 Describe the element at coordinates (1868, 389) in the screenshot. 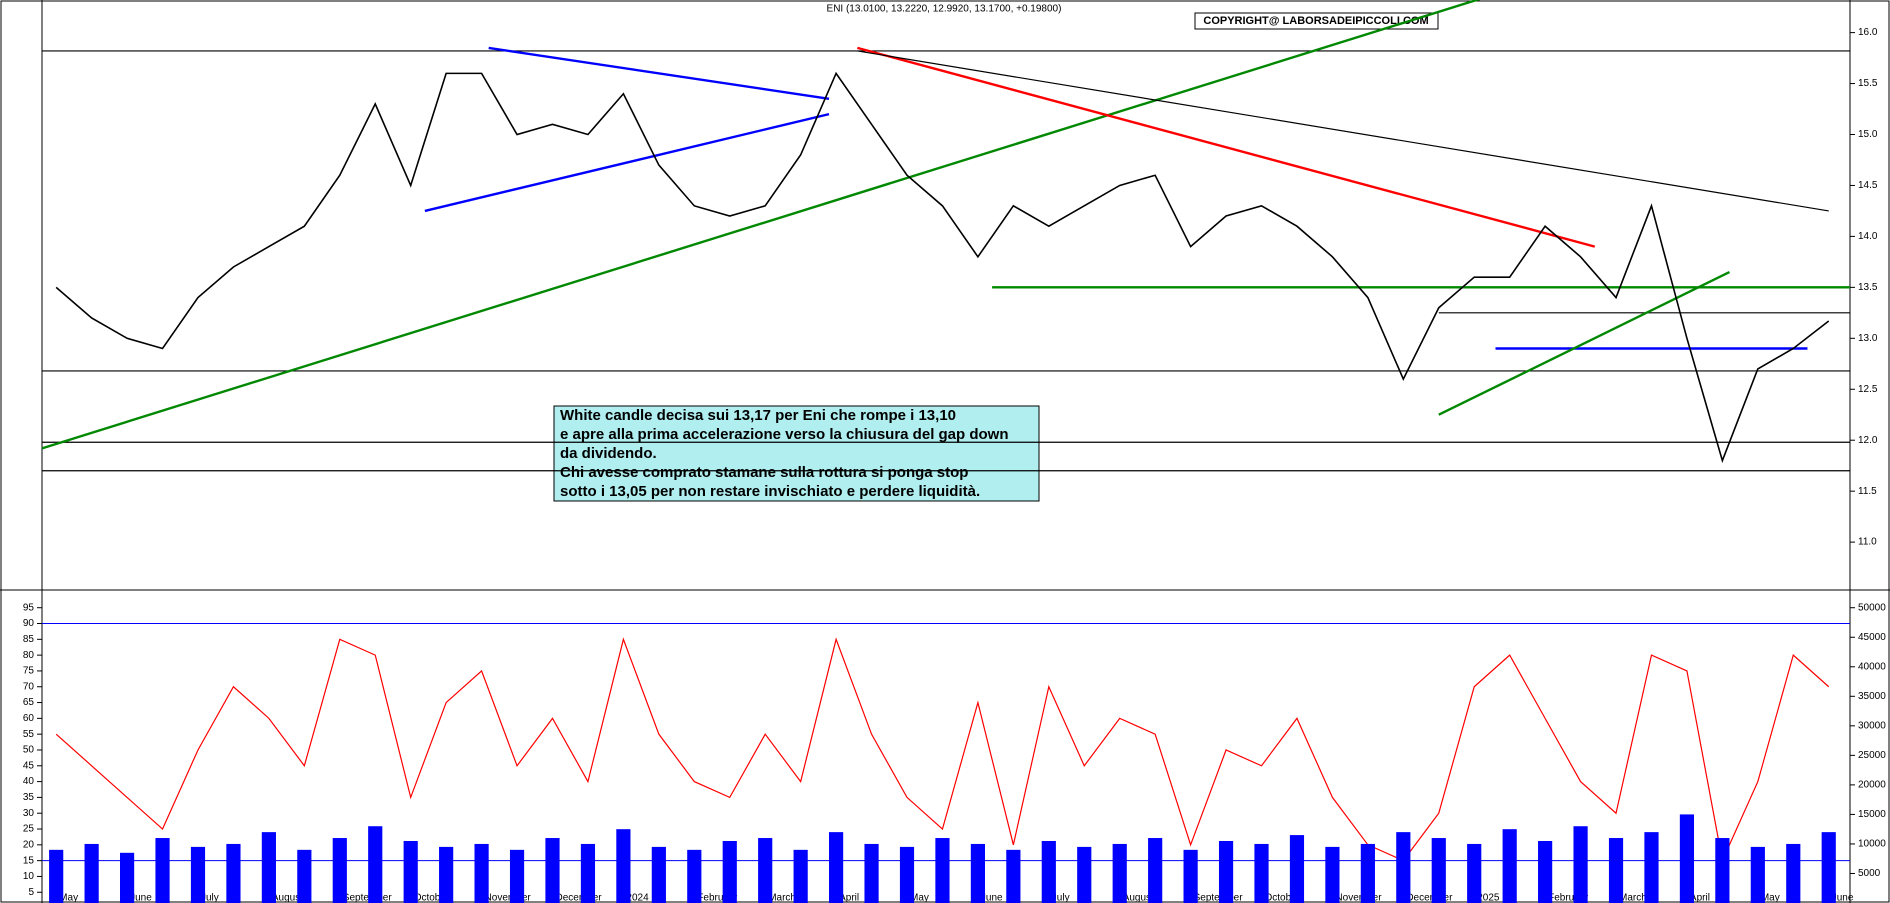

I see `y-tick-label: 12.5` at that location.